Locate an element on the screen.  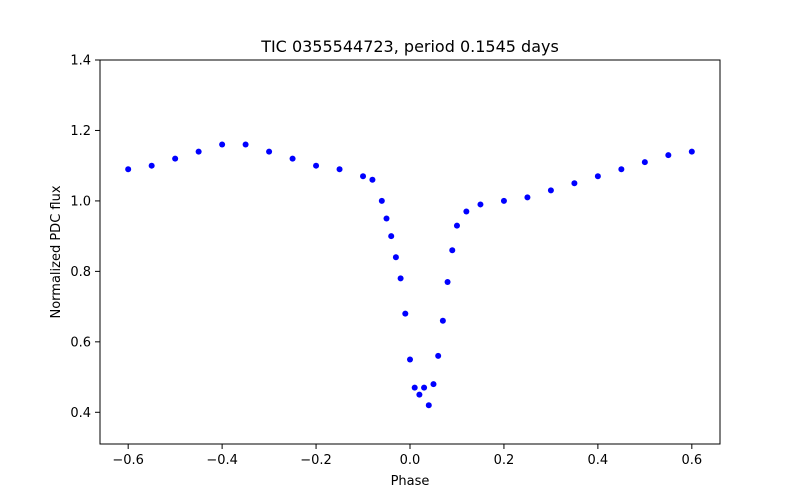
x-tick-label: 0.6 is located at coordinates (691, 460).